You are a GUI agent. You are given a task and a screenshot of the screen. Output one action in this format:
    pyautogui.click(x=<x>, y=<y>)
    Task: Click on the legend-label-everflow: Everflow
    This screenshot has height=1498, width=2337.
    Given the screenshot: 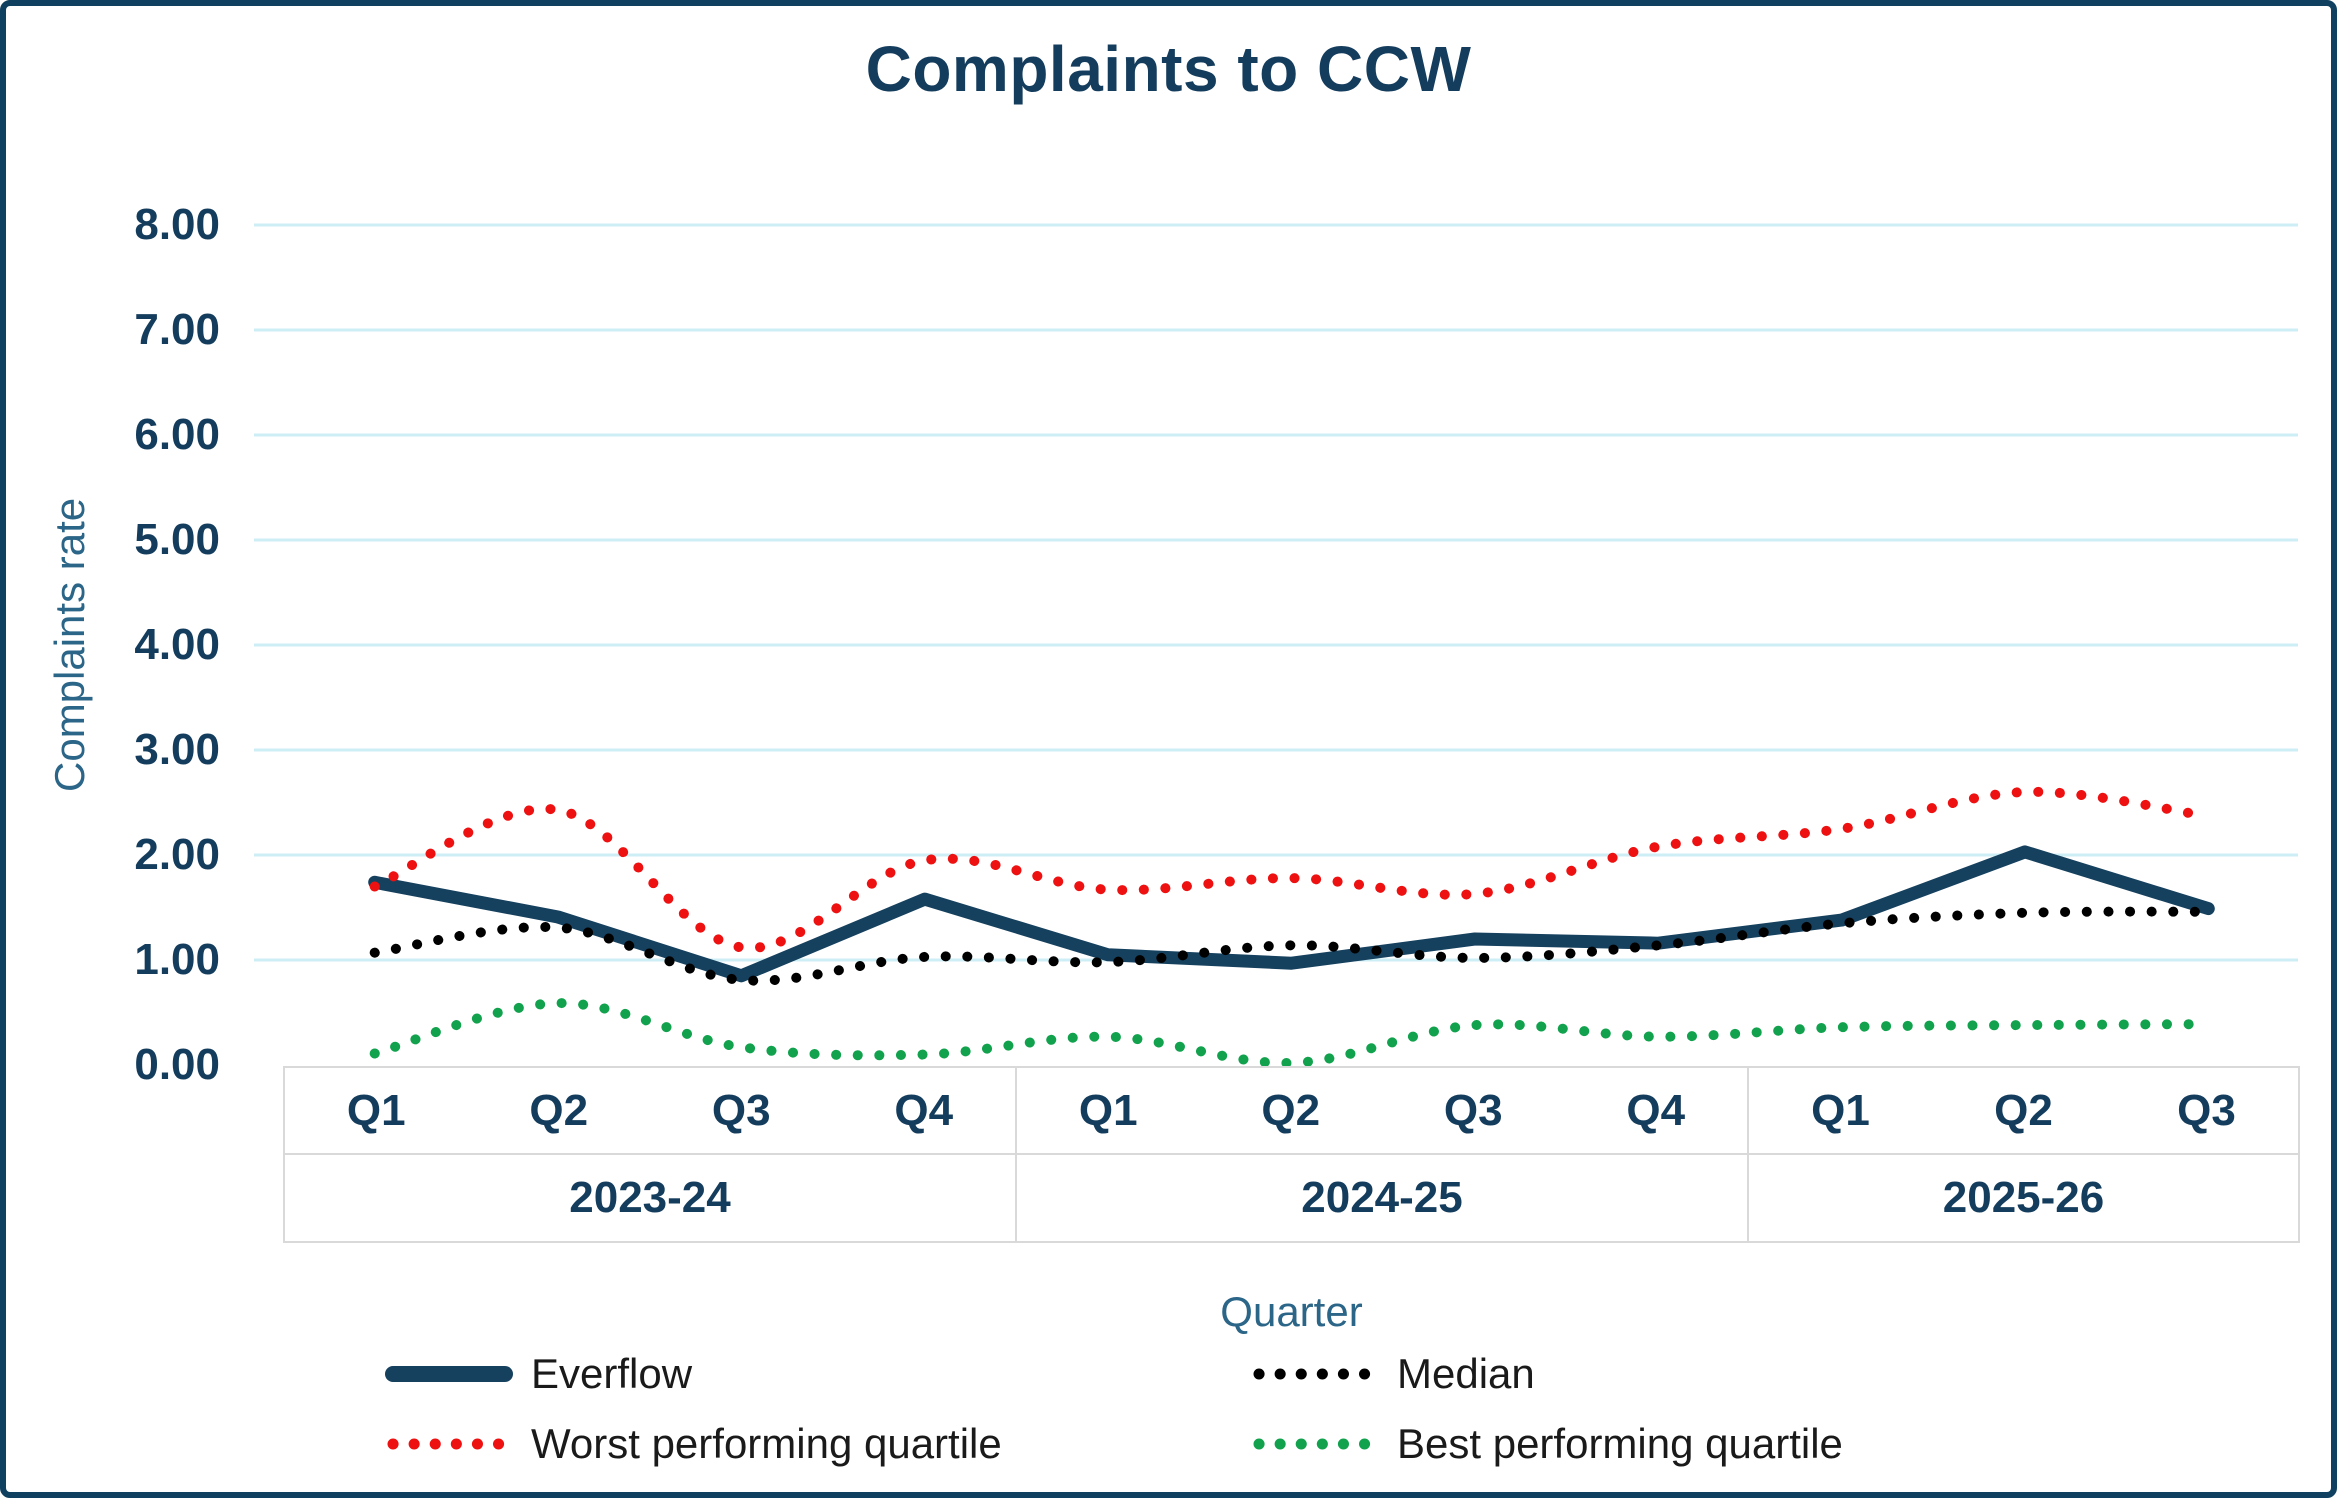 What is the action you would take?
    pyautogui.click(x=612, y=1373)
    